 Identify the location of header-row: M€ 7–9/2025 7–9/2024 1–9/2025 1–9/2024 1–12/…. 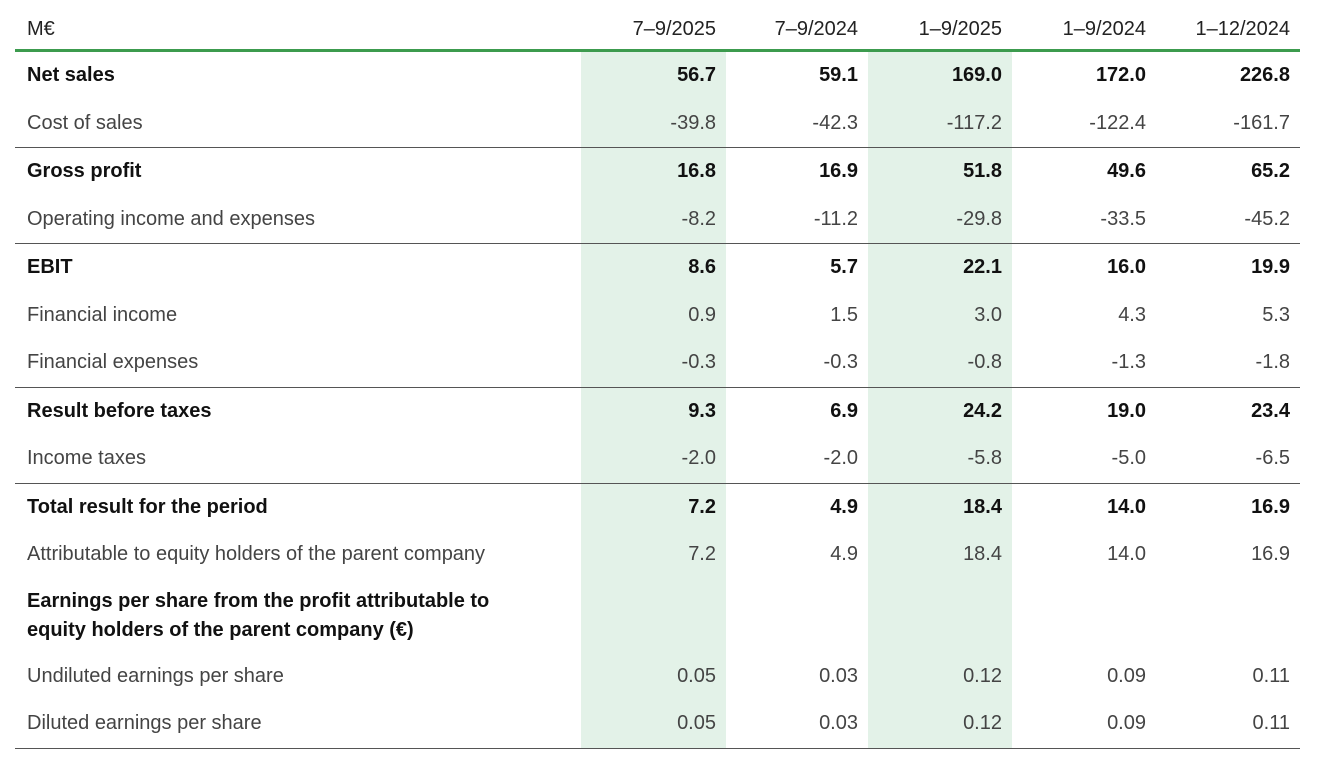
(657, 31).